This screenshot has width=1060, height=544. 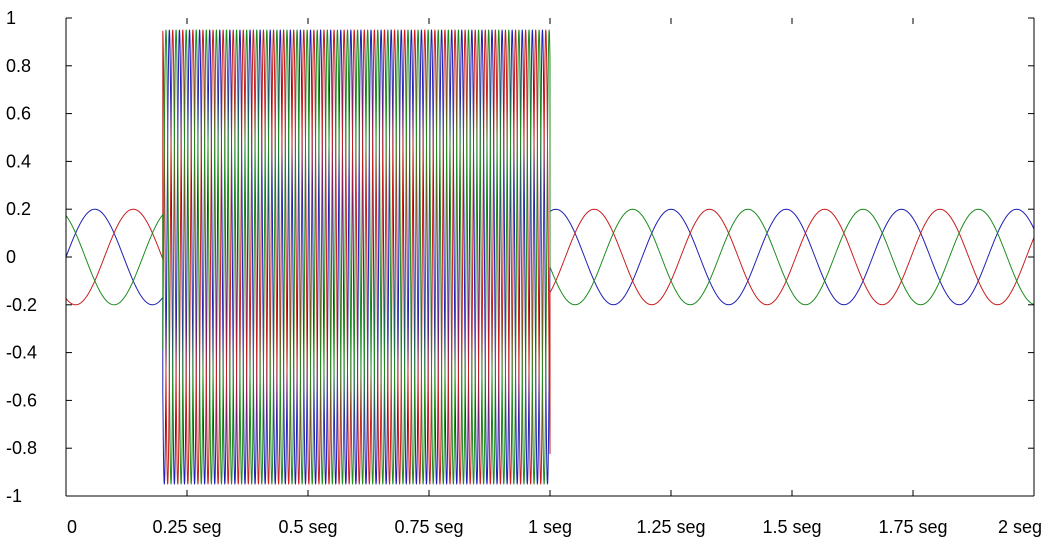 I want to click on y-tick-label: 0.4, so click(x=18, y=161).